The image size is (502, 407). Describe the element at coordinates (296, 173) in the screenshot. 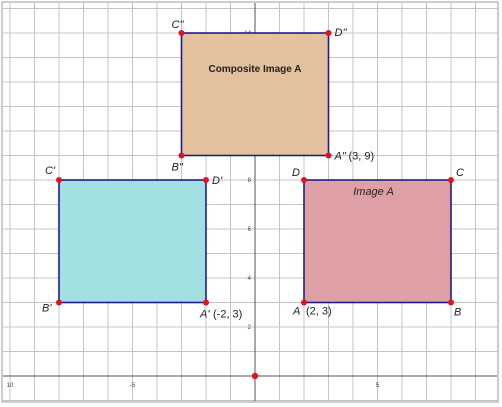

I see `vertex-label: D` at that location.